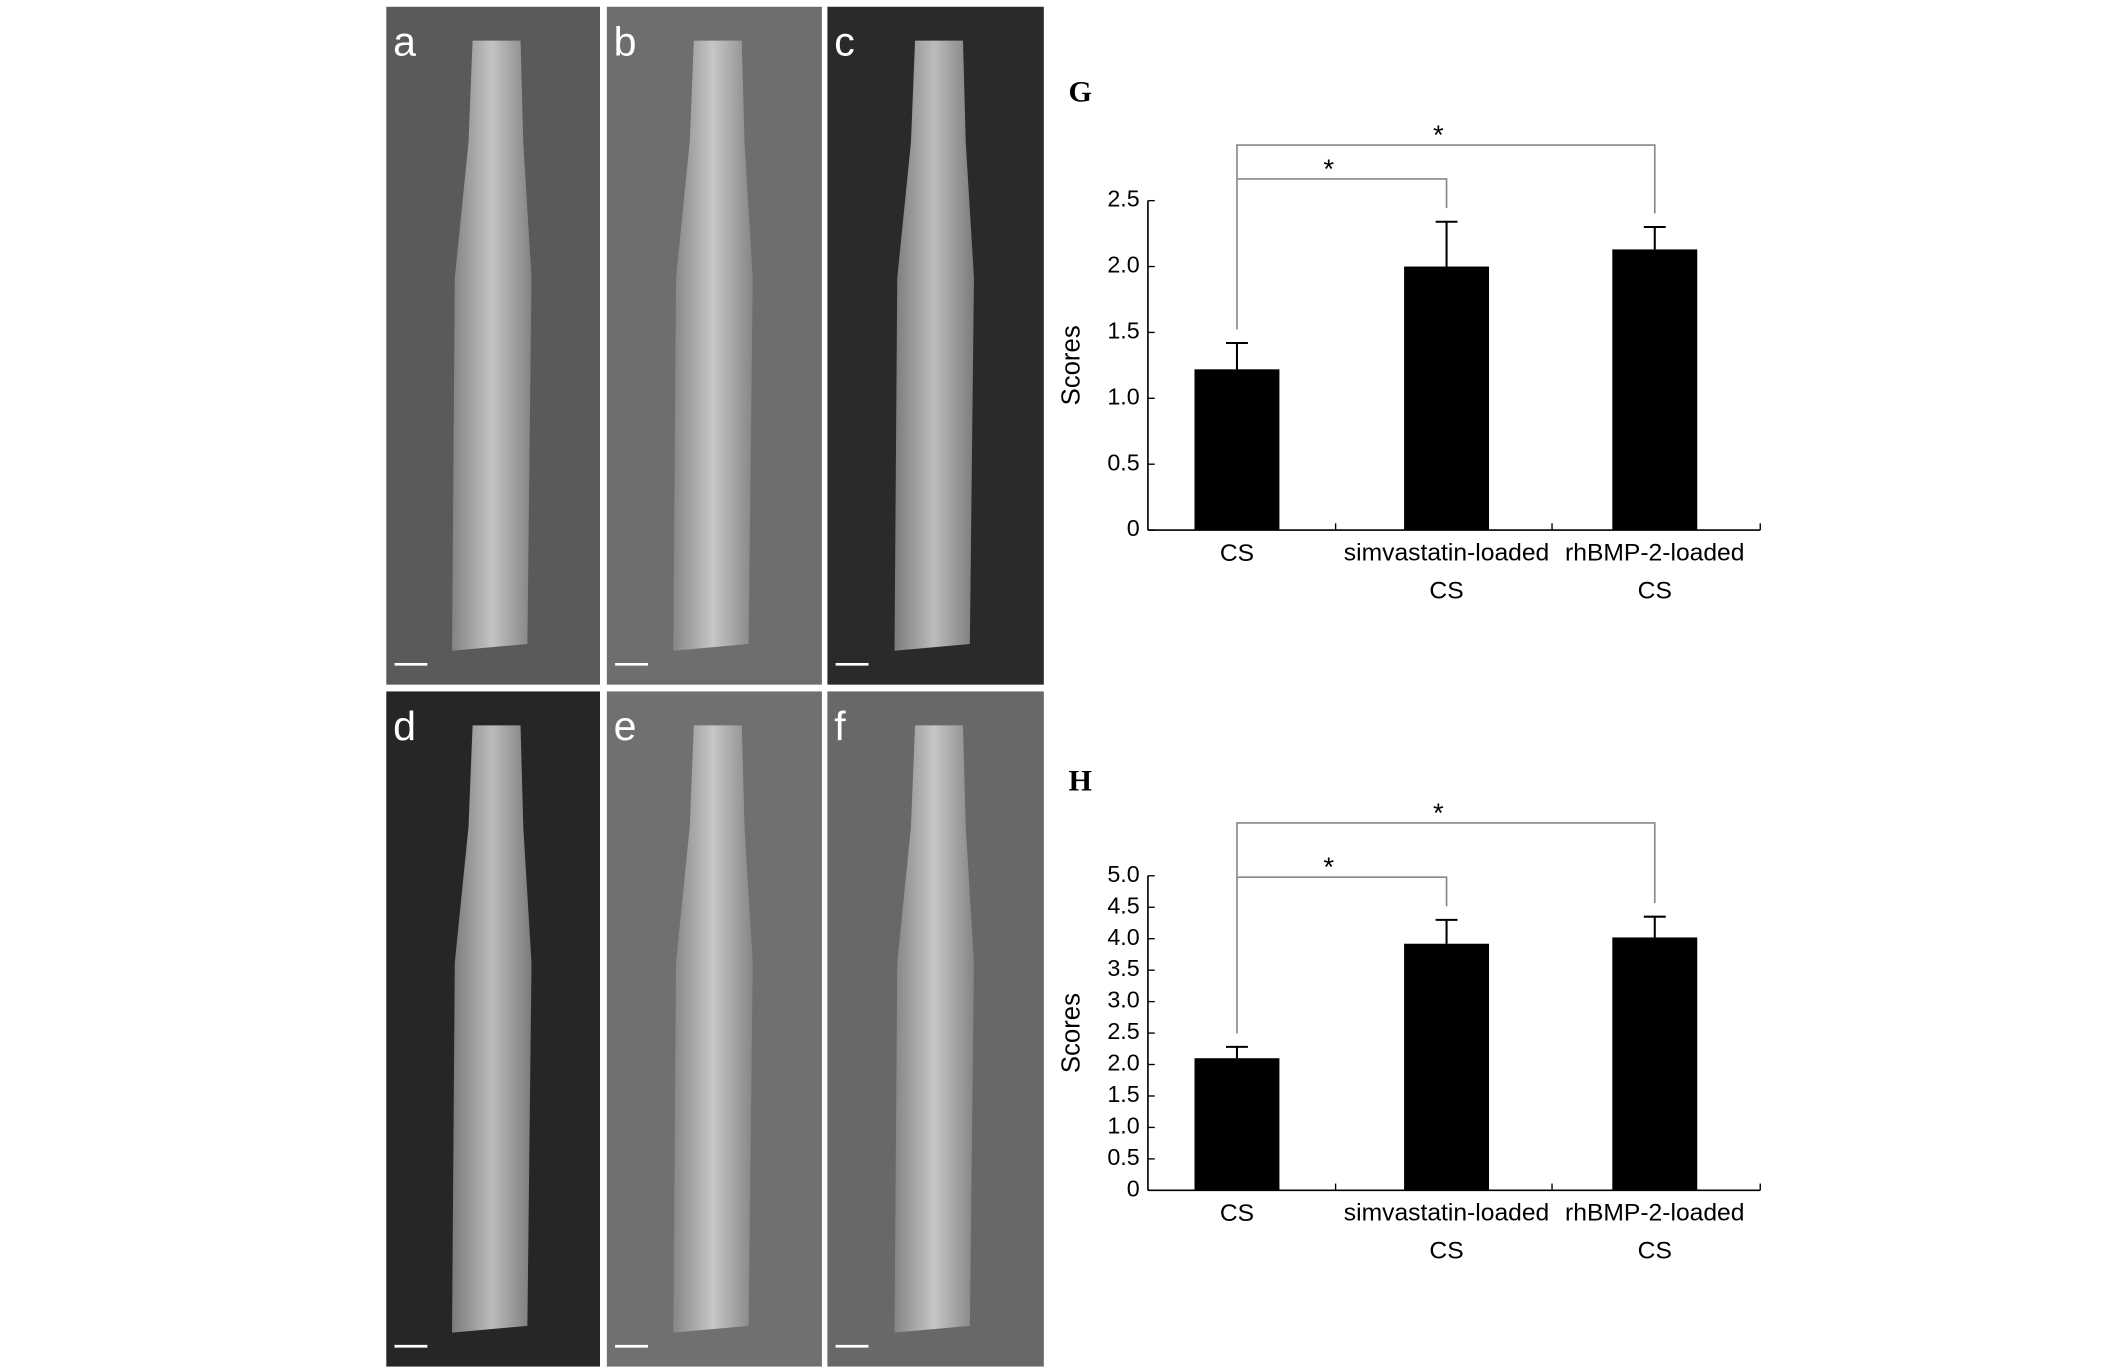 This screenshot has width=2126, height=1372. I want to click on chart-title: H, so click(1079, 781).